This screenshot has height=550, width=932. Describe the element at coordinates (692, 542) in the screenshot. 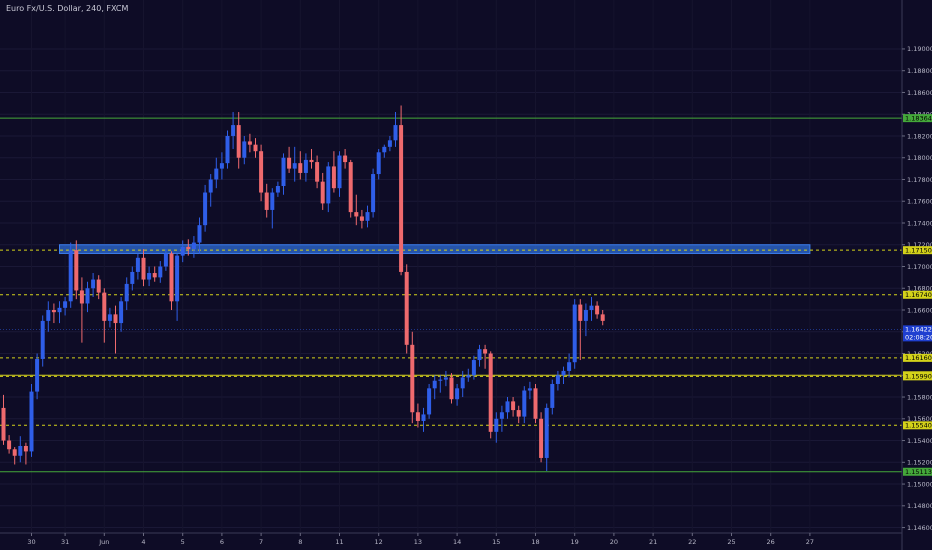

I see `x-tick-label: 22` at that location.